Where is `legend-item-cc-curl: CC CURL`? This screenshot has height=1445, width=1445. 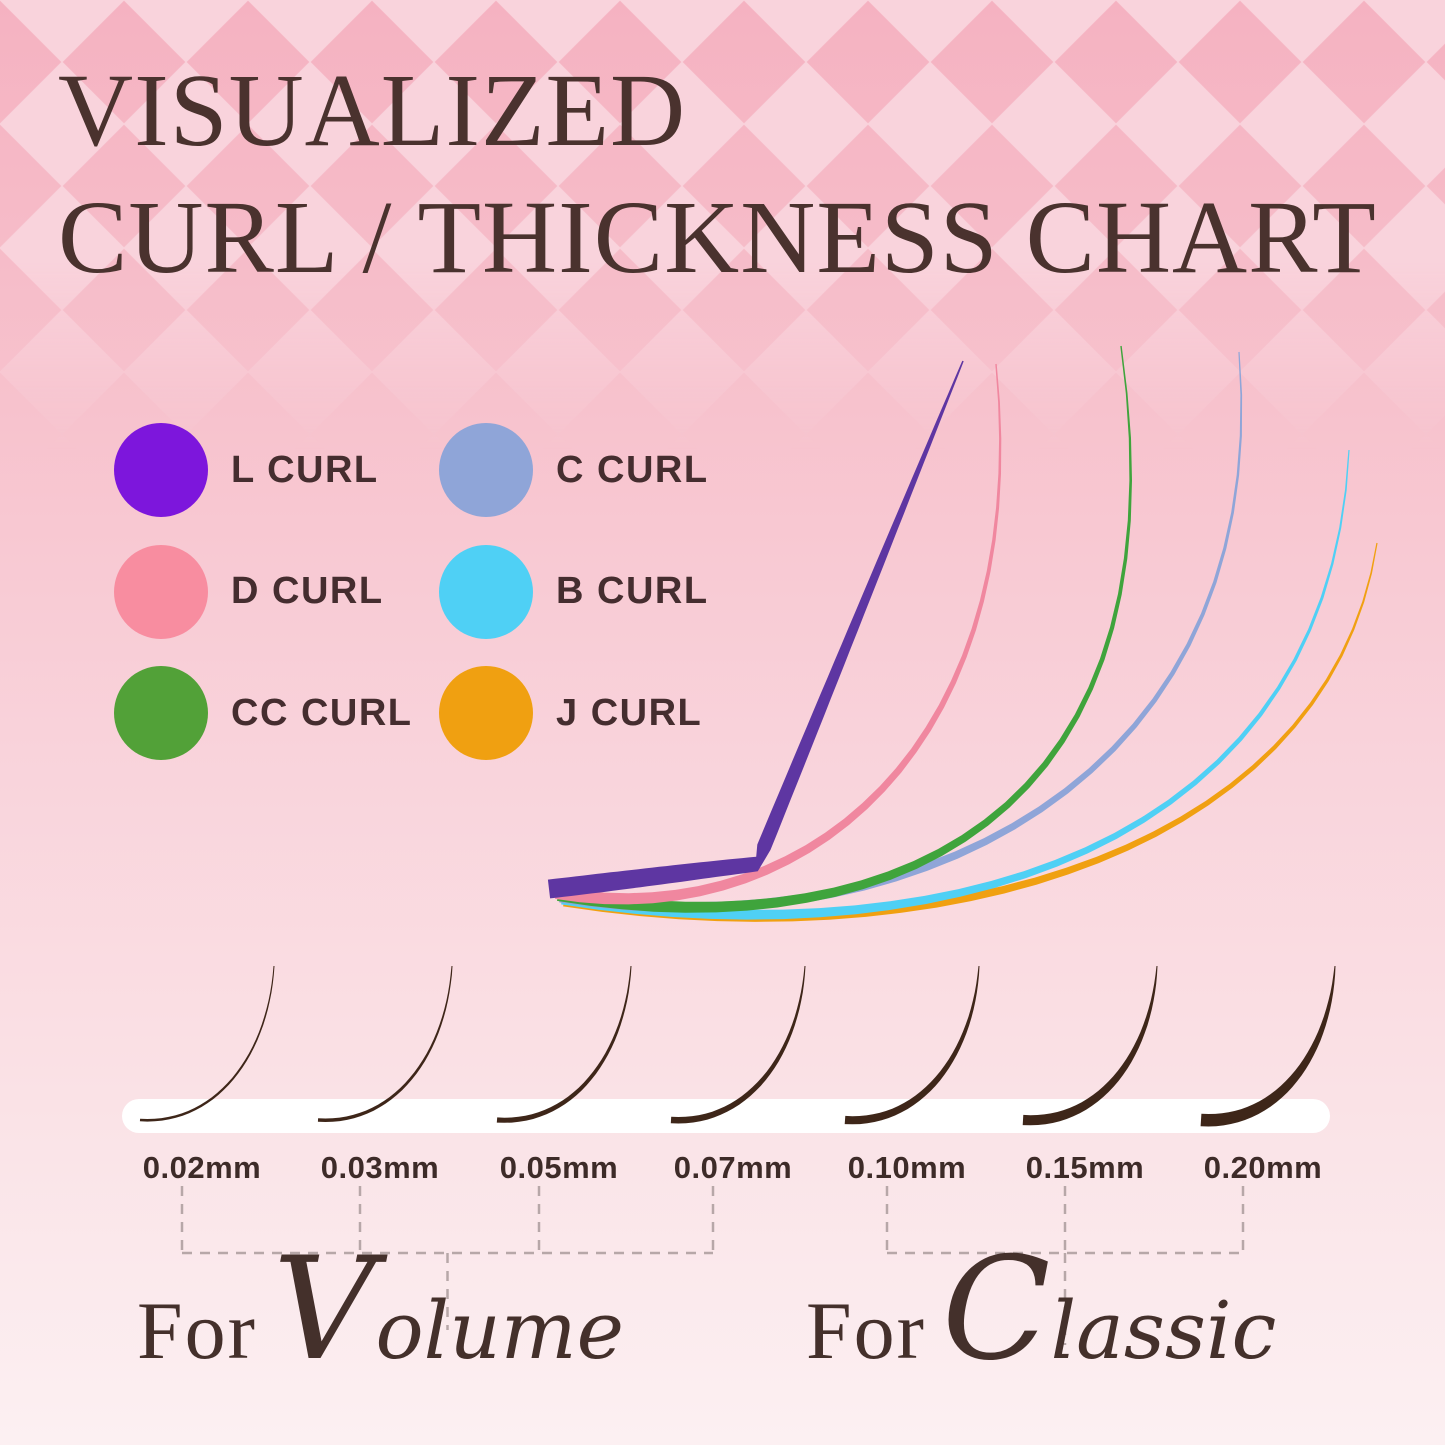
legend-item-cc-curl: CC CURL is located at coordinates (263, 713).